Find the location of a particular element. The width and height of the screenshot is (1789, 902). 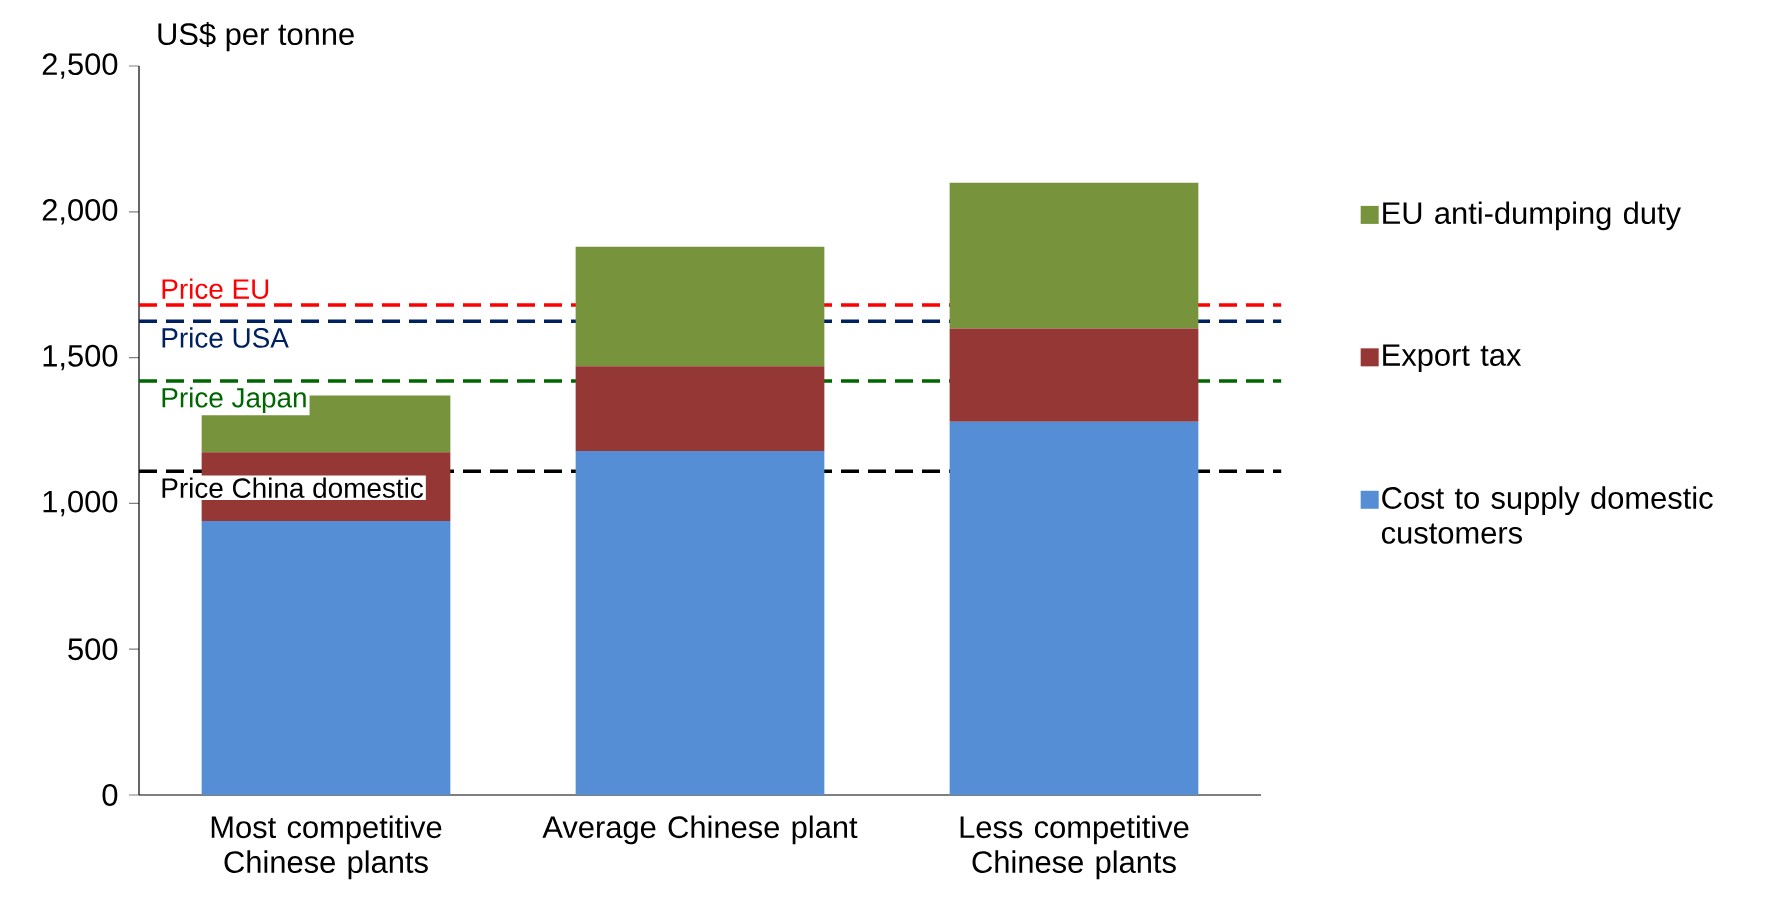

y-tick-label: 2,500 is located at coordinates (80, 66).